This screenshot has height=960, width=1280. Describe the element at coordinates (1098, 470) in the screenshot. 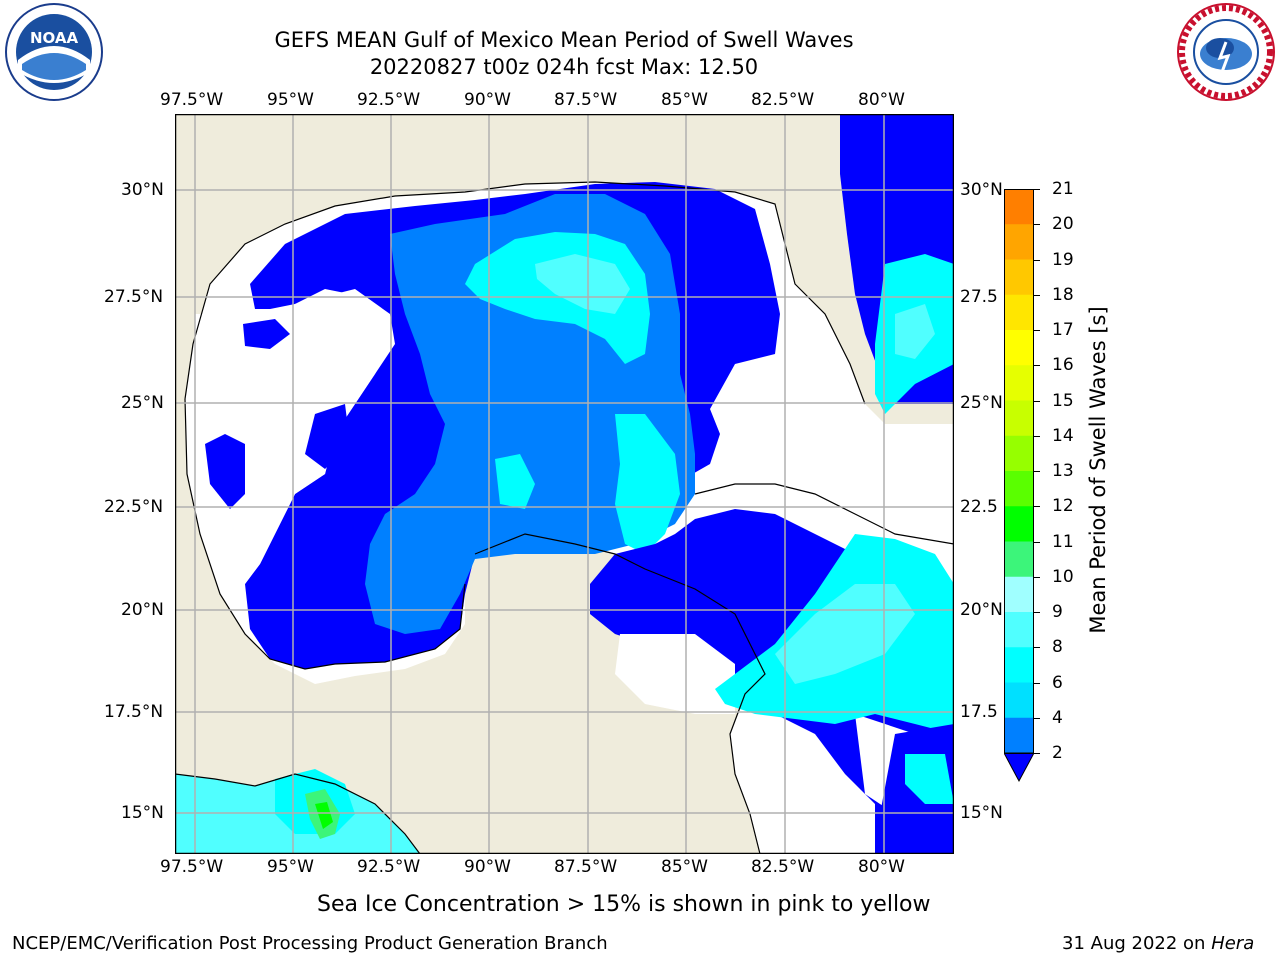

I see `colorbar-label: Mean Period of Swell Waves [s]` at that location.